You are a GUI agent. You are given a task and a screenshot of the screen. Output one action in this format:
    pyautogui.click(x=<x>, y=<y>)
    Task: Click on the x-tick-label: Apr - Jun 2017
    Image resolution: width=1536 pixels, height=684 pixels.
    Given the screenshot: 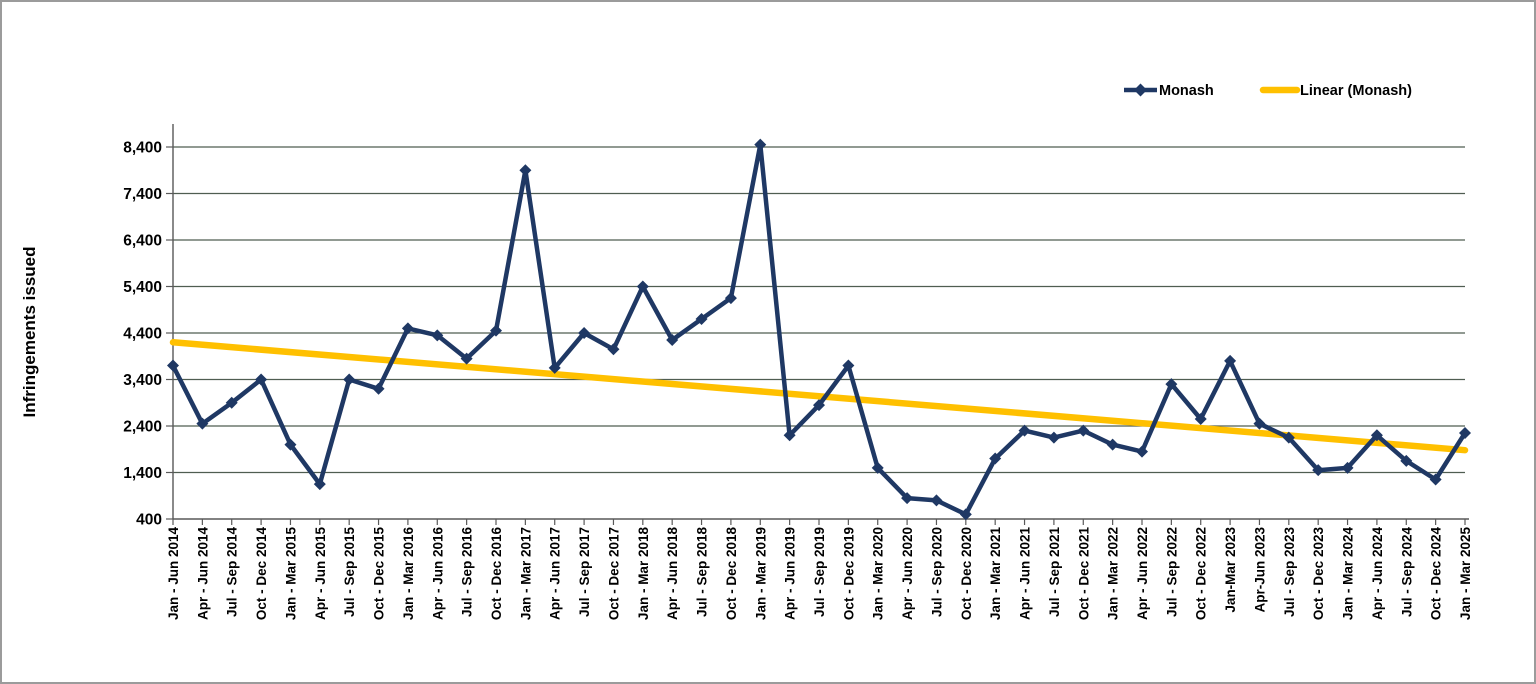 What is the action you would take?
    pyautogui.click(x=555, y=573)
    